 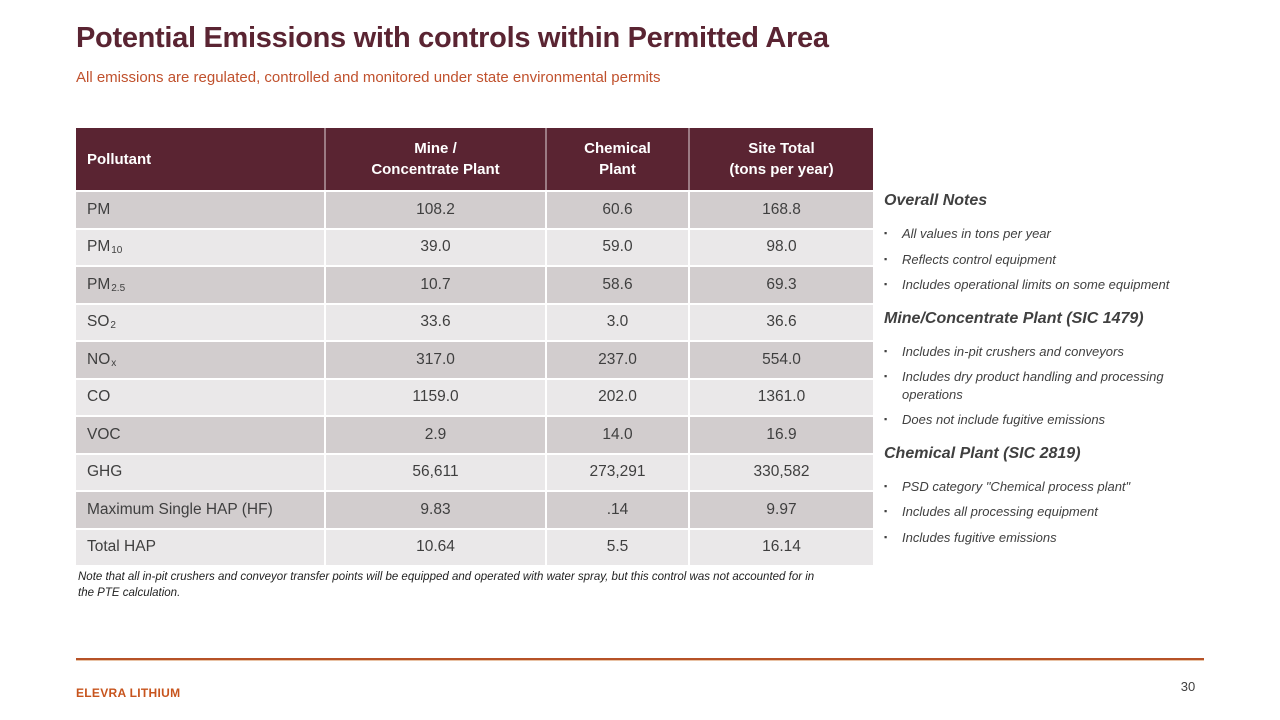 What do you see at coordinates (201, 322) in the screenshot?
I see `pollutant-cell: SO 2` at bounding box center [201, 322].